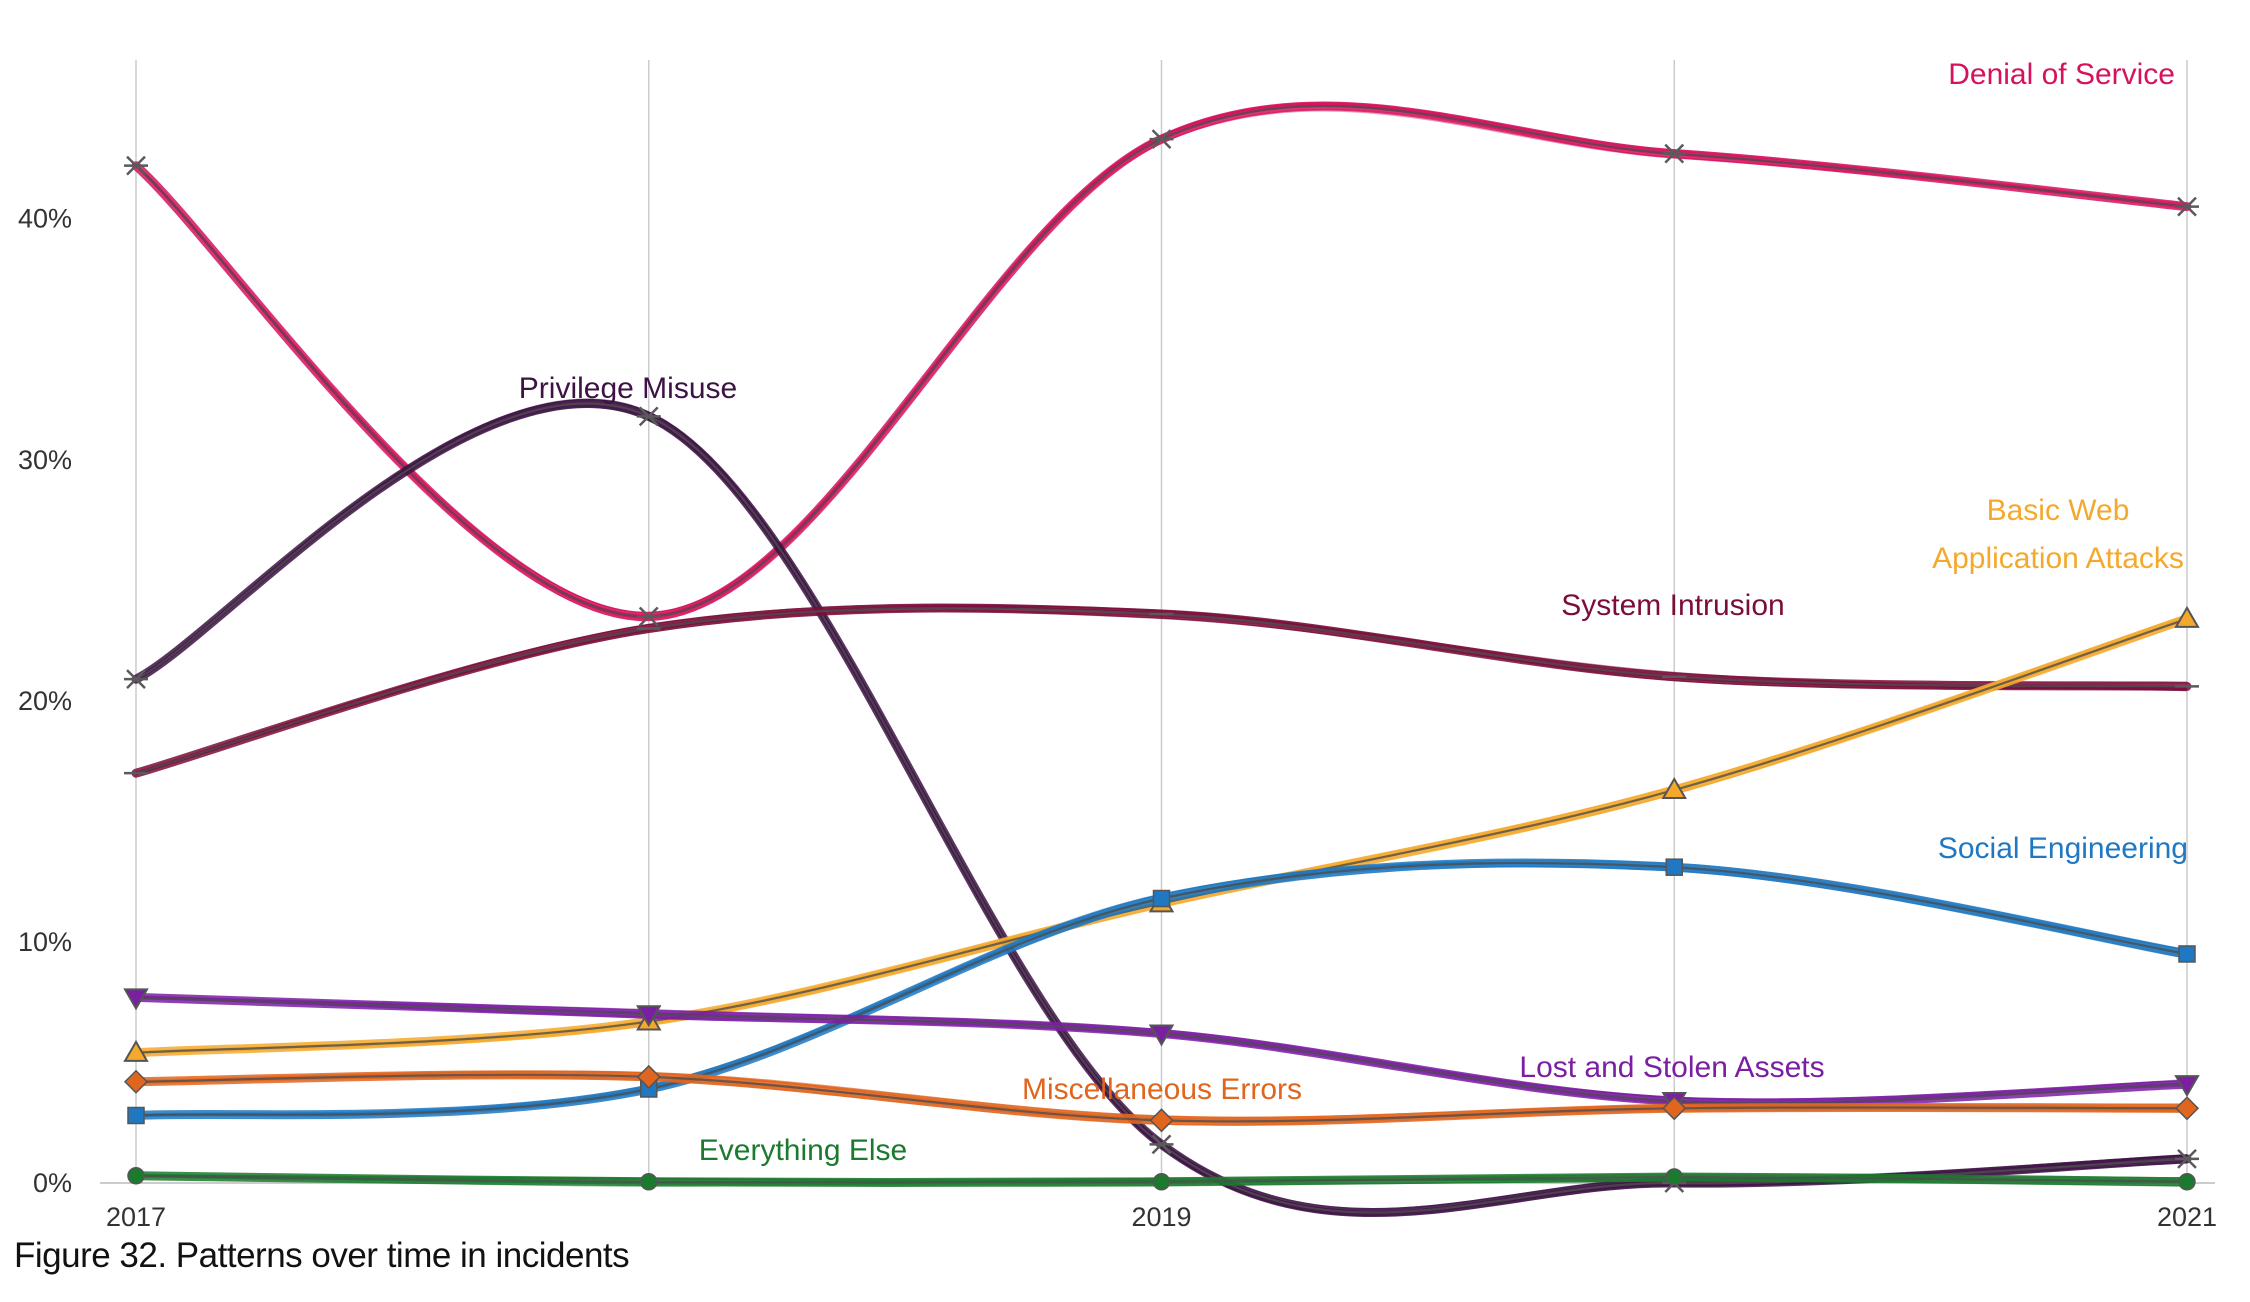 This screenshot has width=2250, height=1302. Describe the element at coordinates (628, 388) in the screenshot. I see `series-label: Privilege Misuse` at that location.